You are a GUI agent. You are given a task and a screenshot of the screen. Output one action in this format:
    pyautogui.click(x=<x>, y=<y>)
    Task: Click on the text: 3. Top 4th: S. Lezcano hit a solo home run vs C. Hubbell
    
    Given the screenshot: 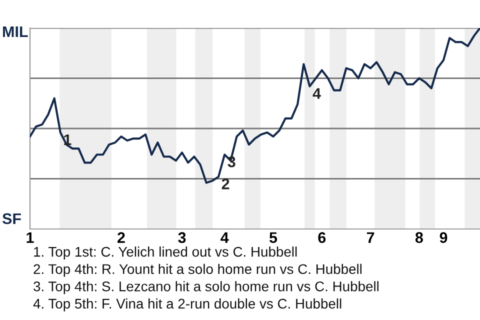 What is the action you would take?
    pyautogui.click(x=206, y=287)
    